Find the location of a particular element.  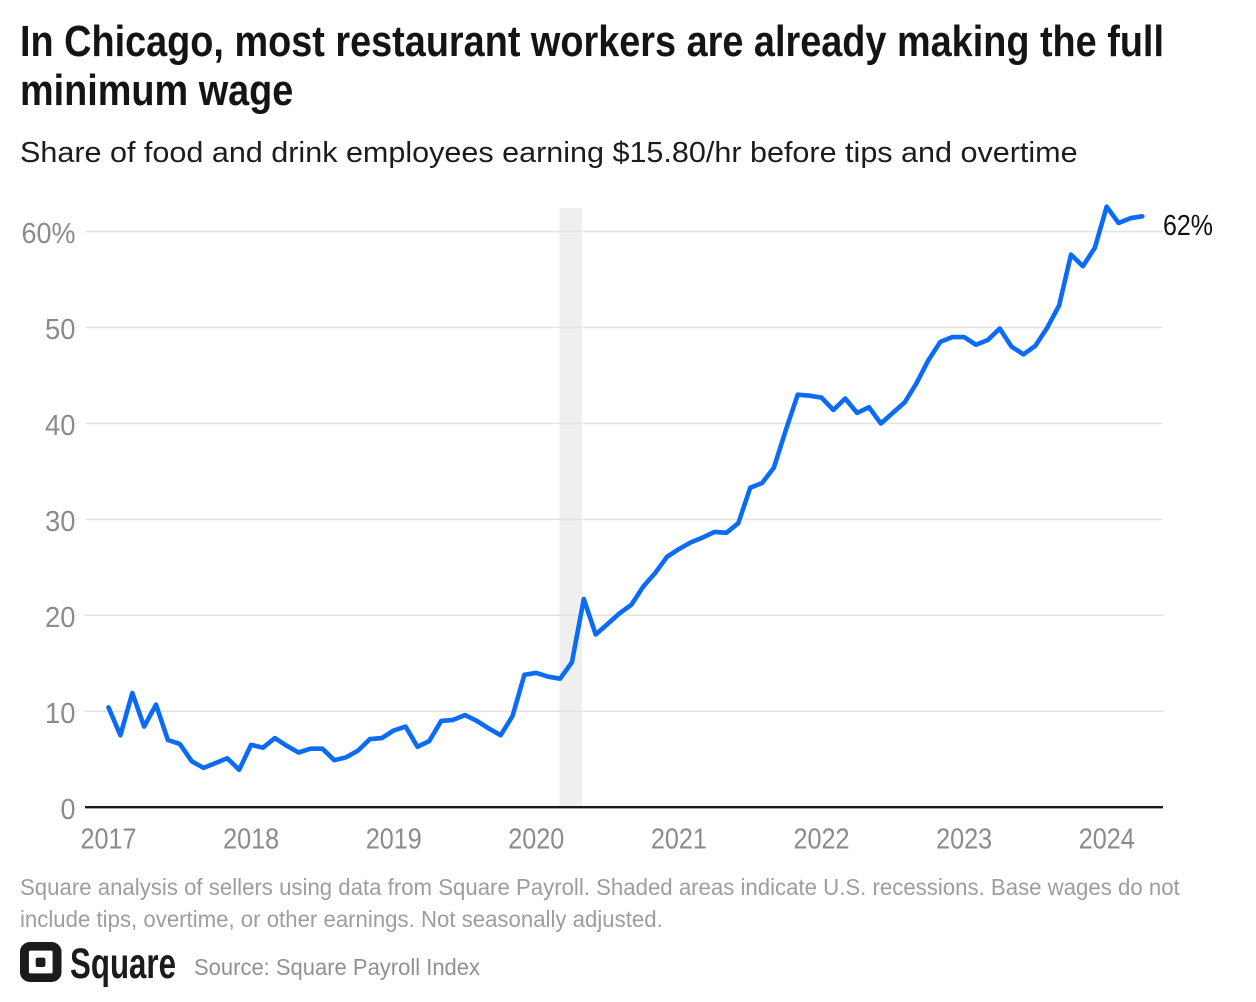

svg-text: 2018 is located at coordinates (251, 840).